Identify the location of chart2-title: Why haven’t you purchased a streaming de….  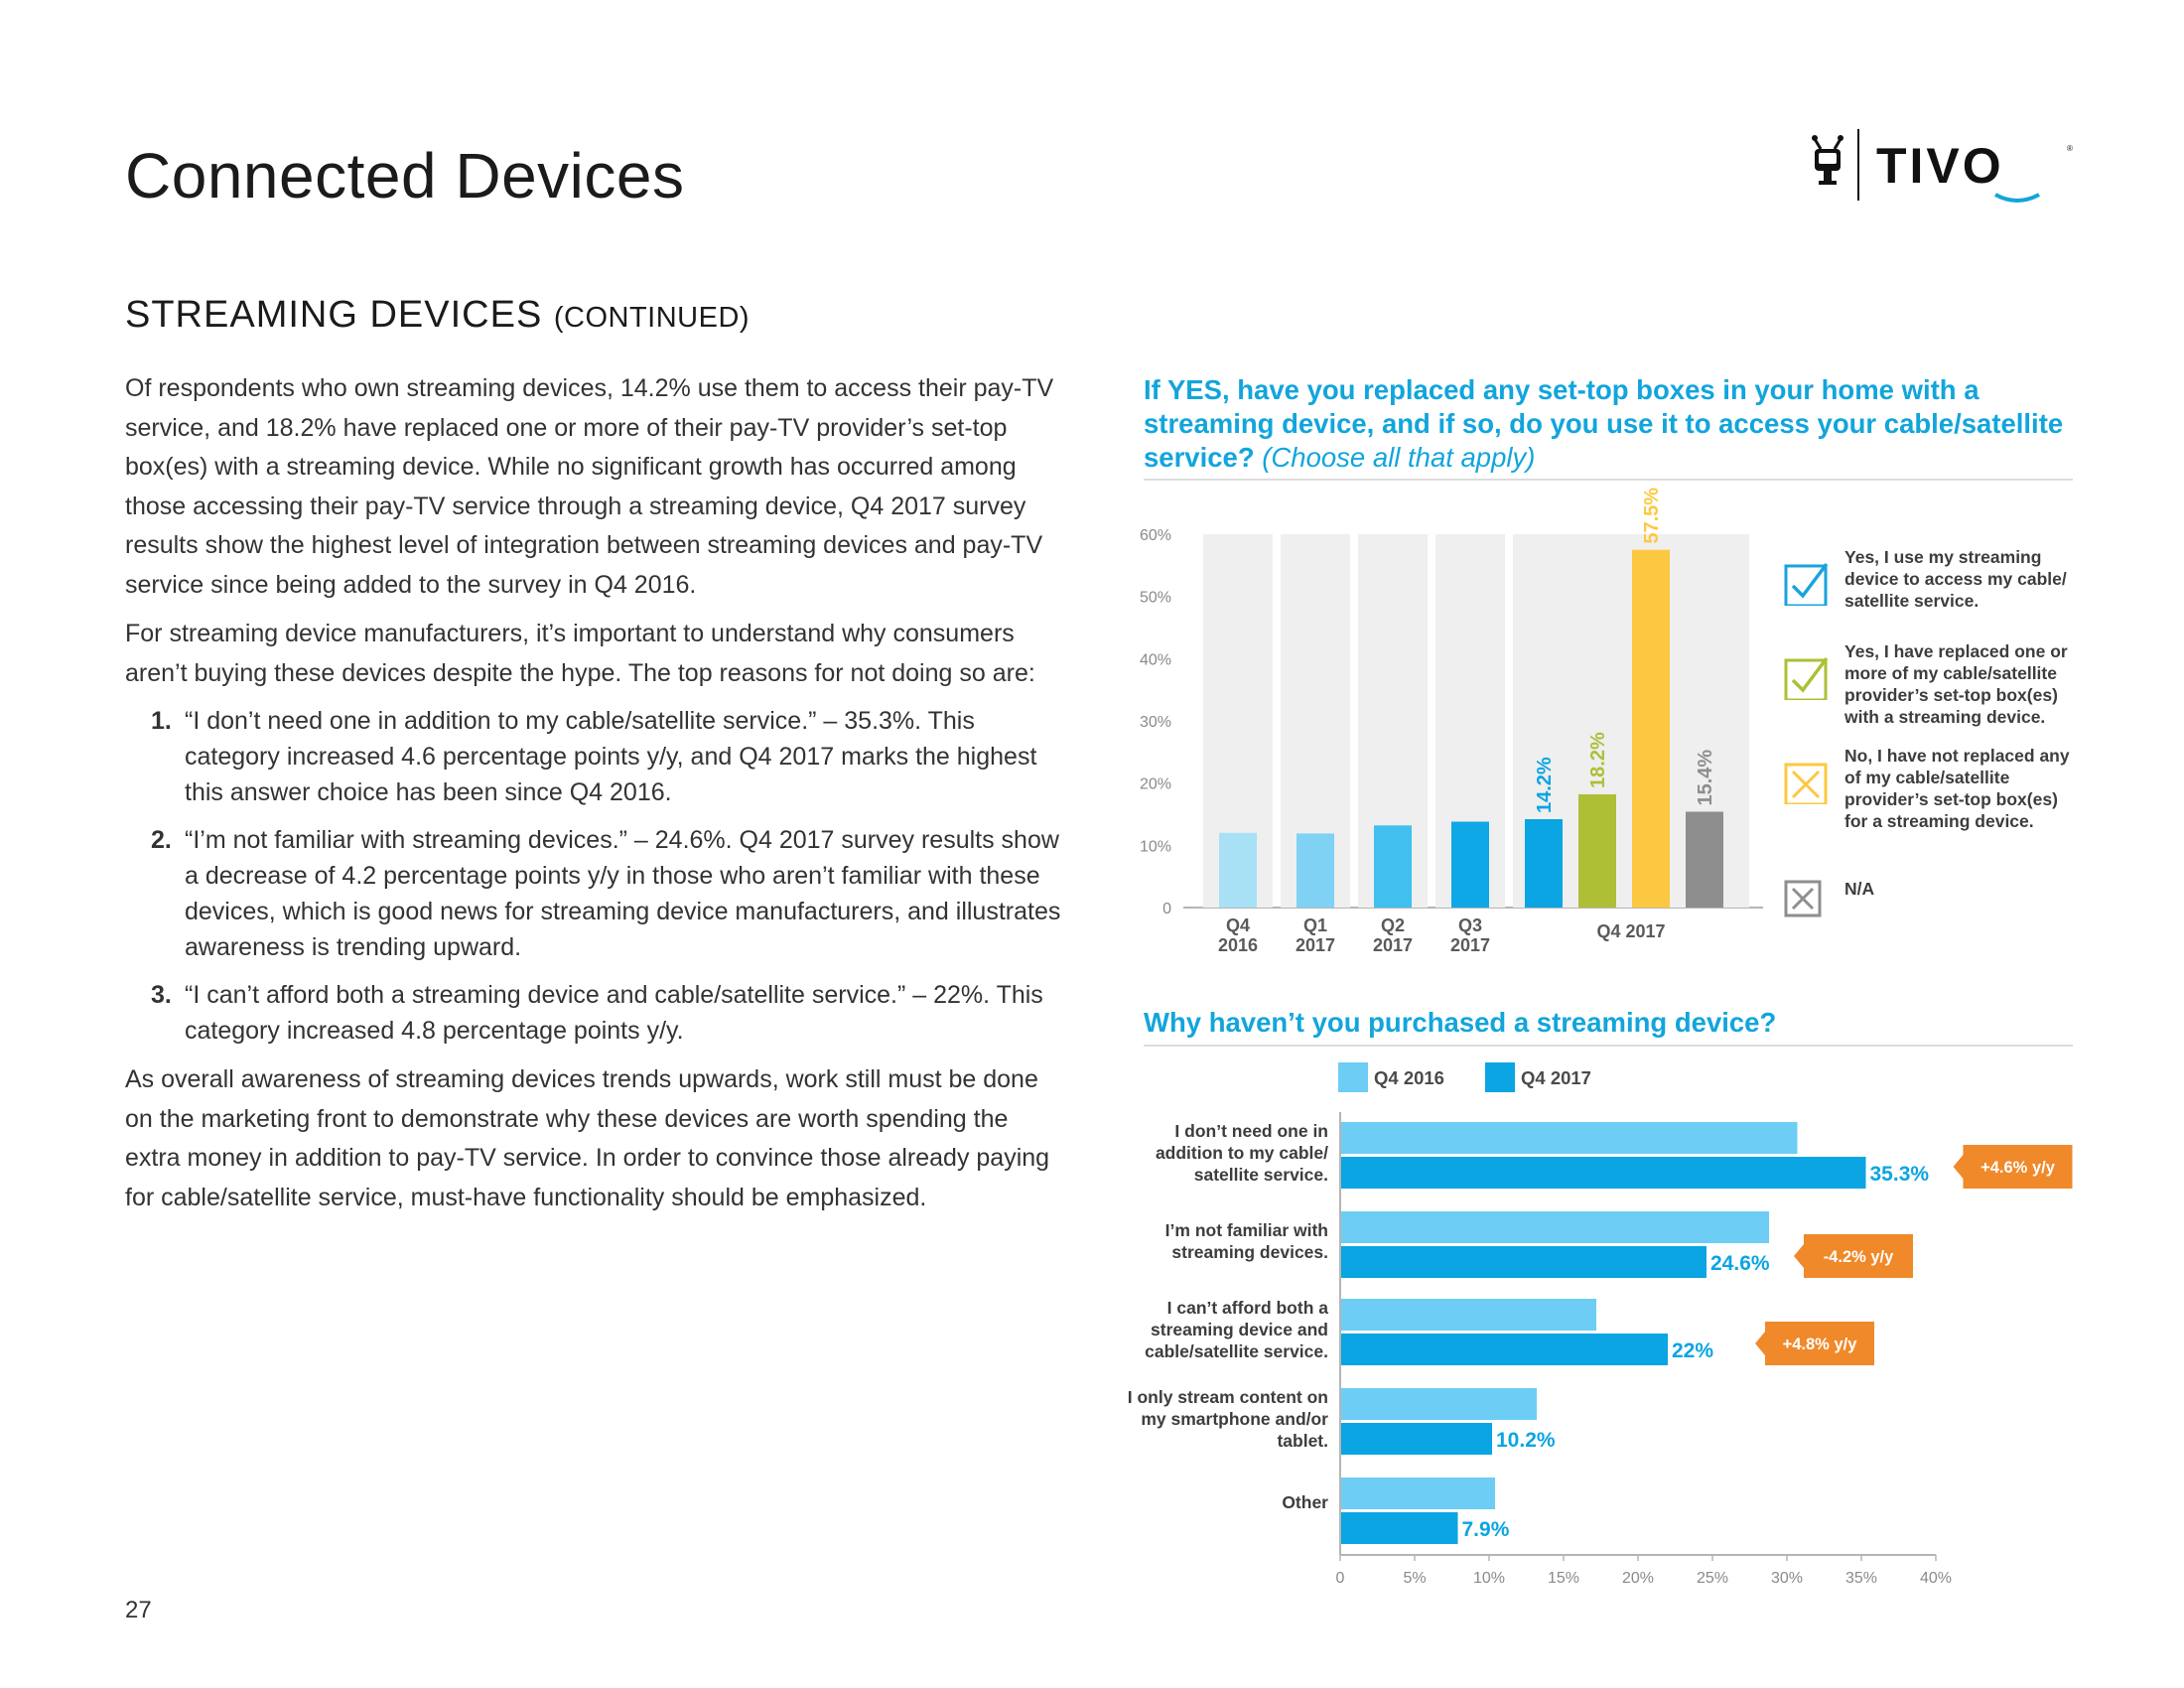
(1460, 1022).